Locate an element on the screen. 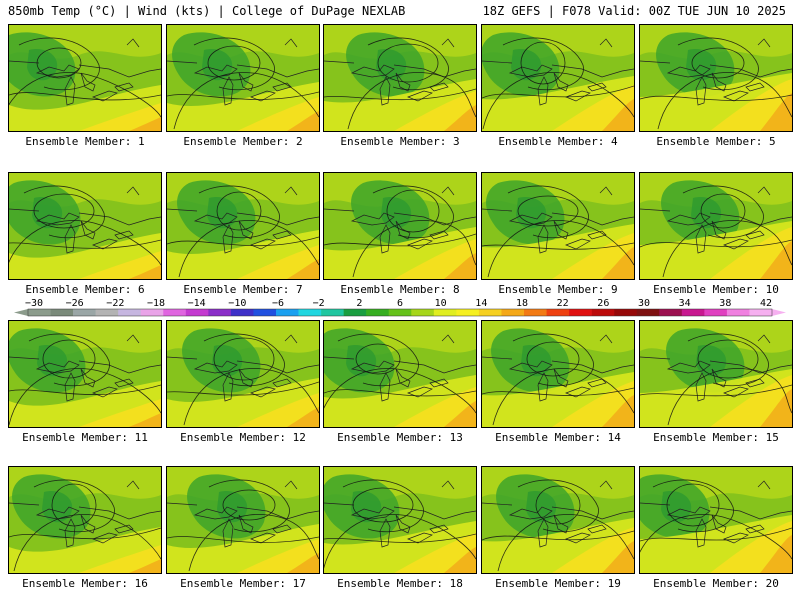 The image size is (800, 600). ensemble-member-panel: Ensemble Member: 15 is located at coordinates (716, 382).